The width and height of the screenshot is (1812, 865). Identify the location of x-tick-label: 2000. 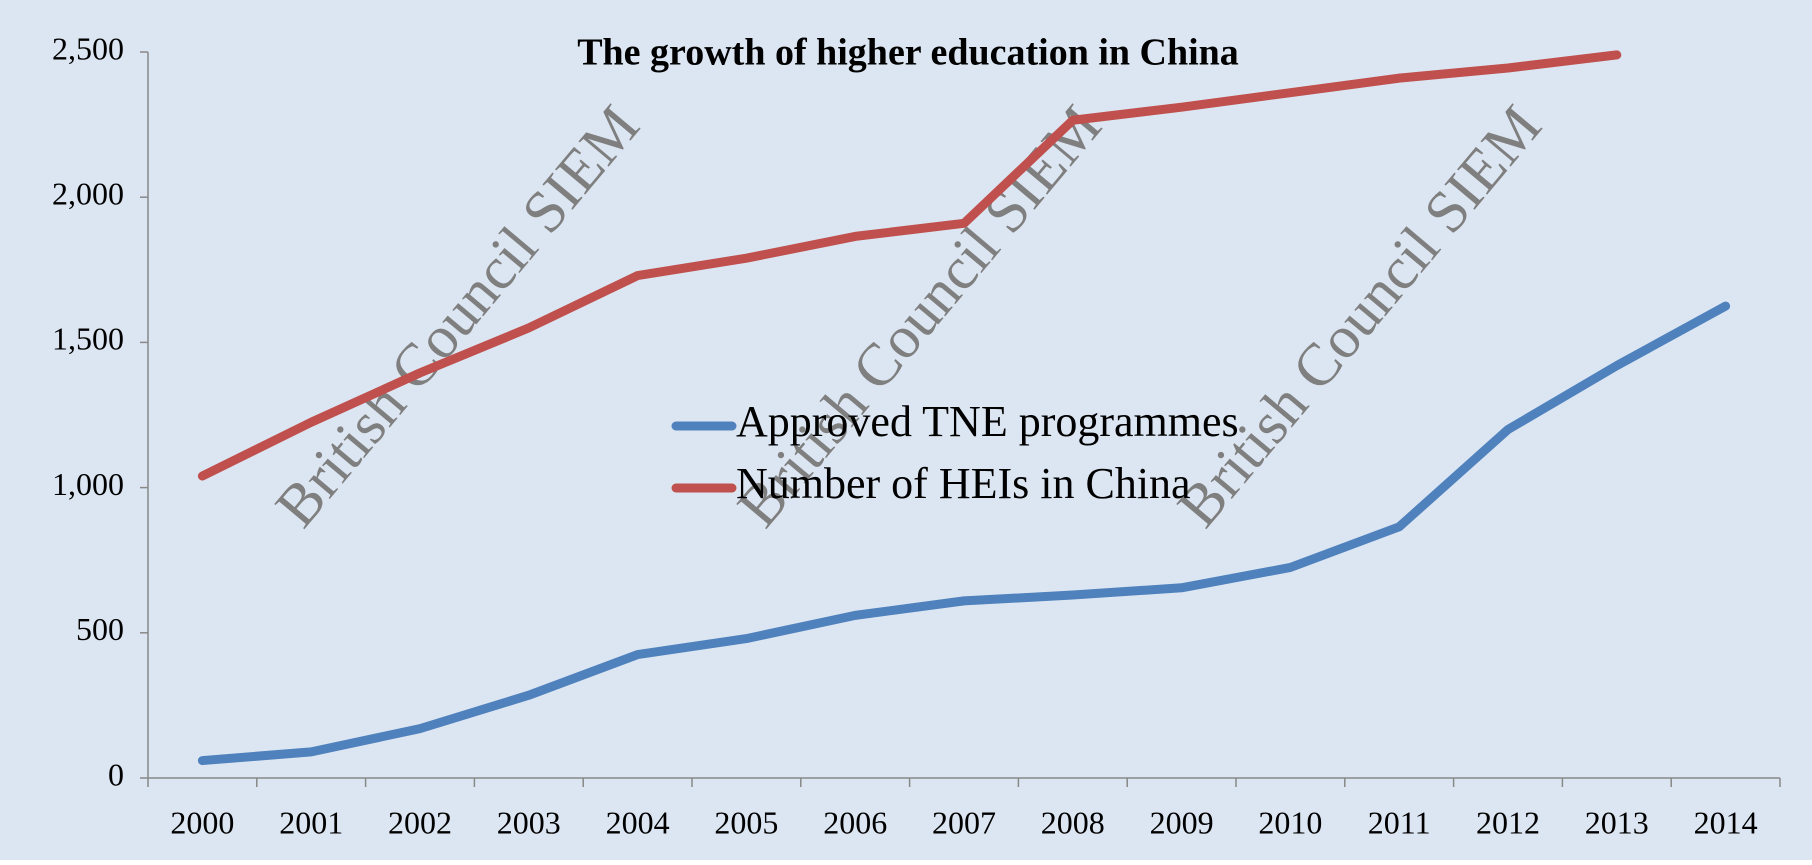
(202, 822).